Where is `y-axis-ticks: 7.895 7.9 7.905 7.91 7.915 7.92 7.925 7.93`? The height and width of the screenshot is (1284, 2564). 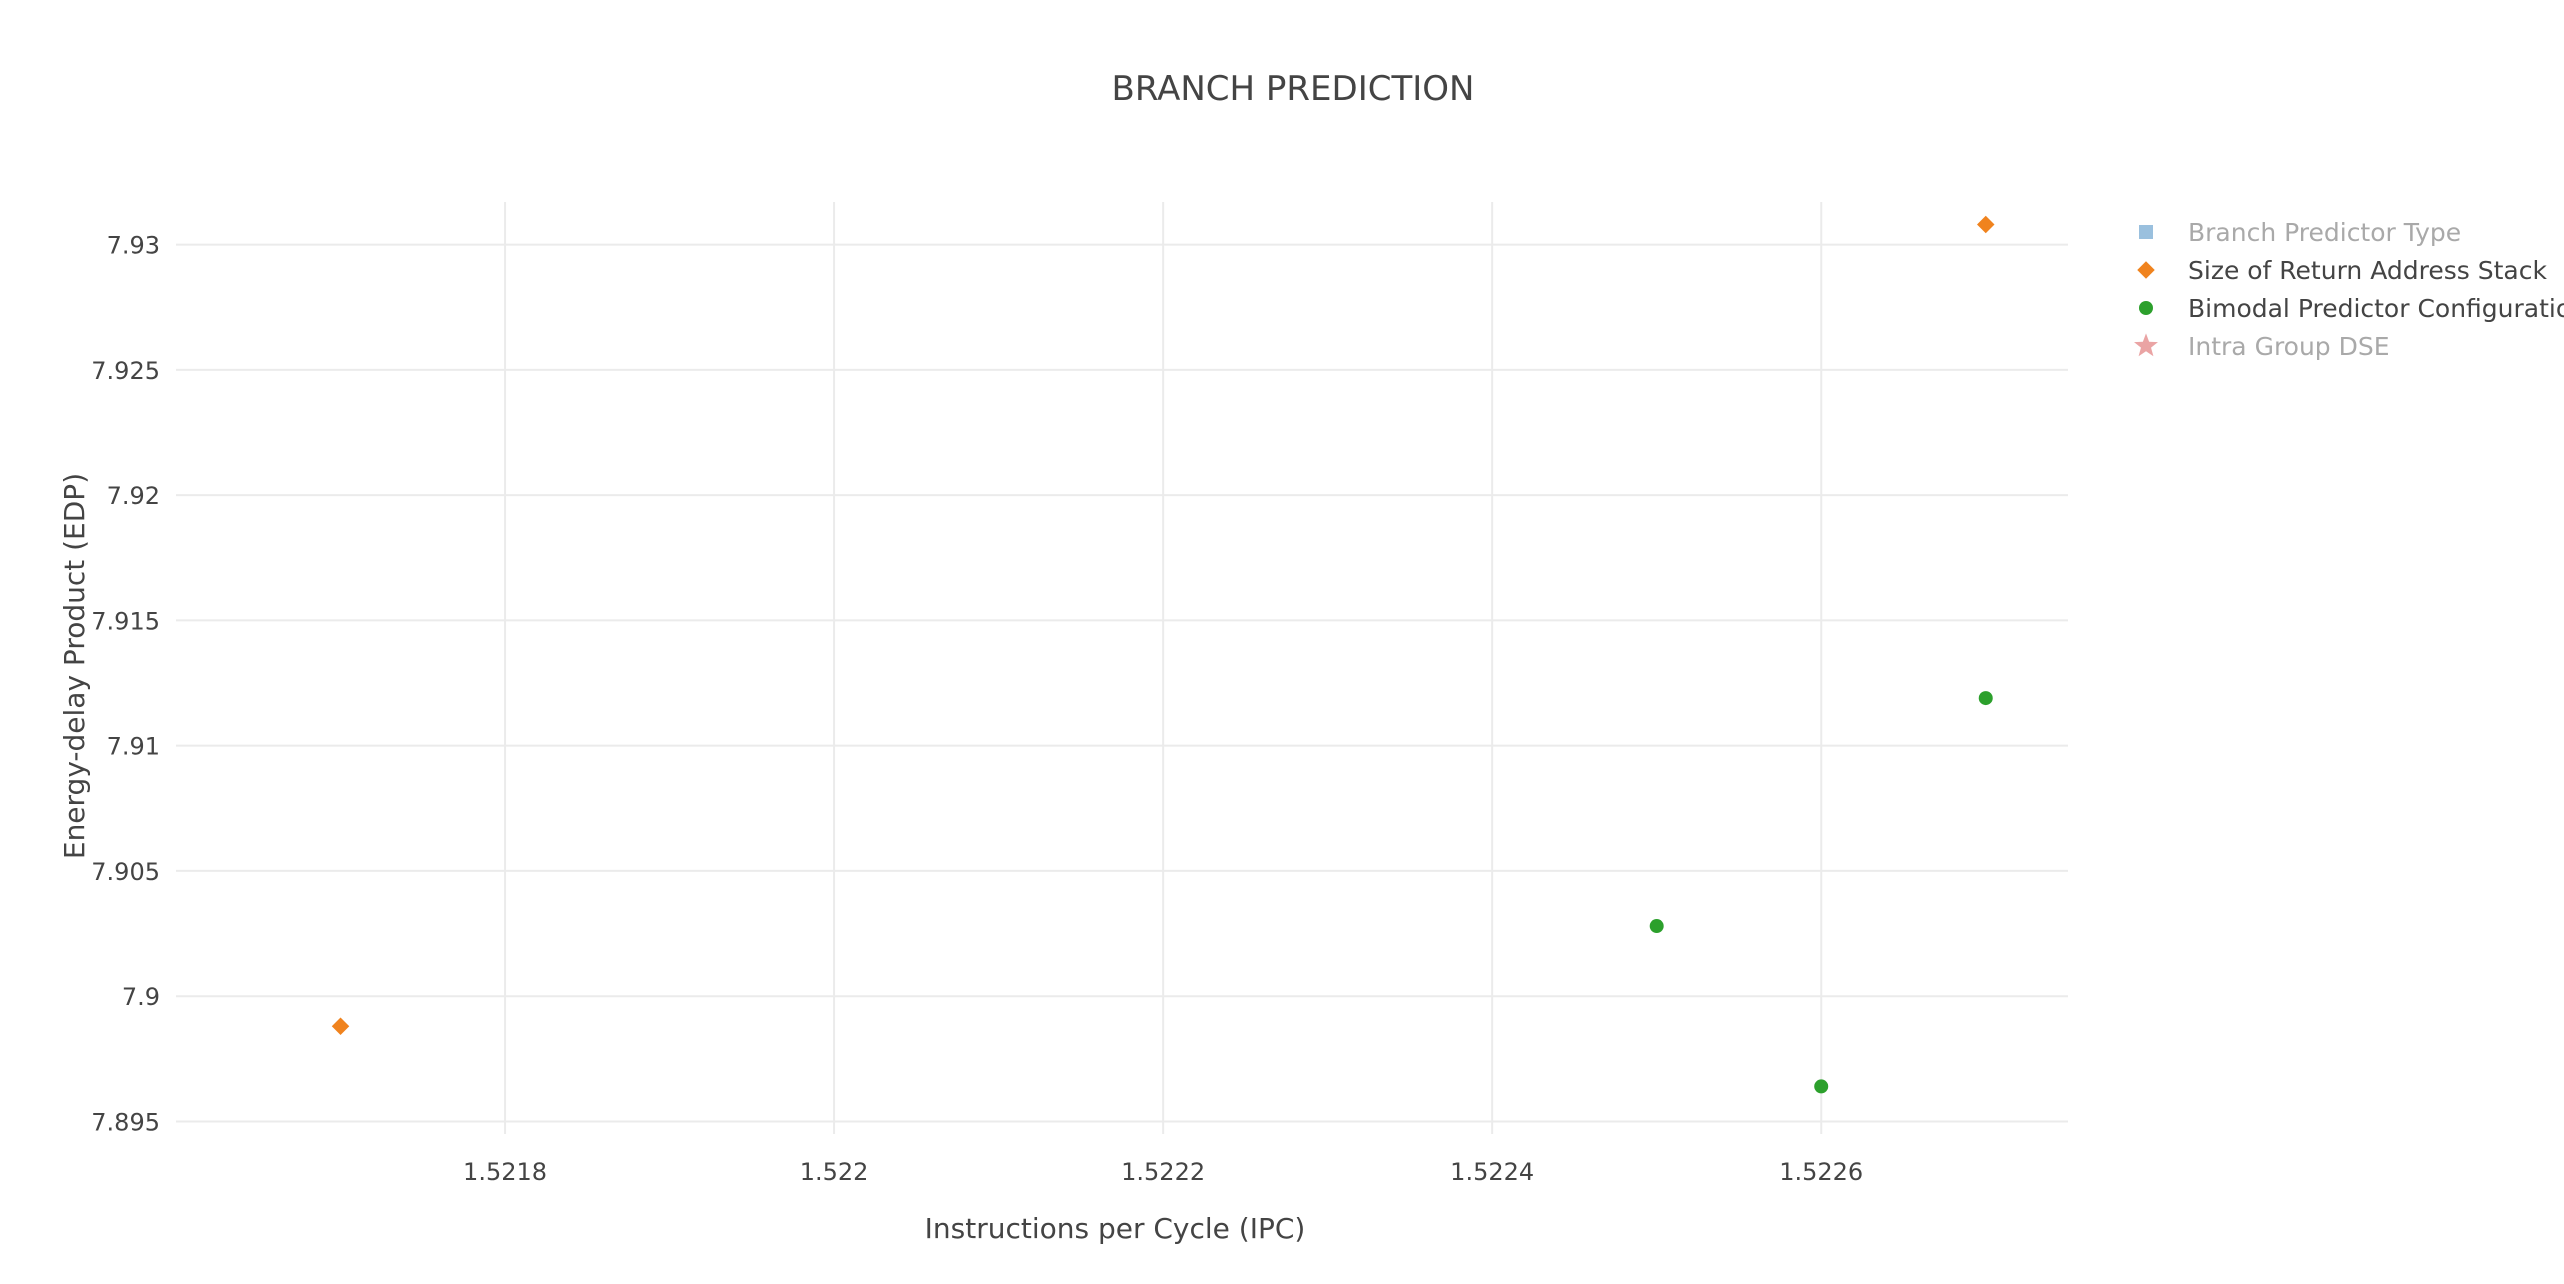
y-axis-ticks: 7.895 7.9 7.905 7.91 7.915 7.92 7.925 7.93 is located at coordinates (125, 684).